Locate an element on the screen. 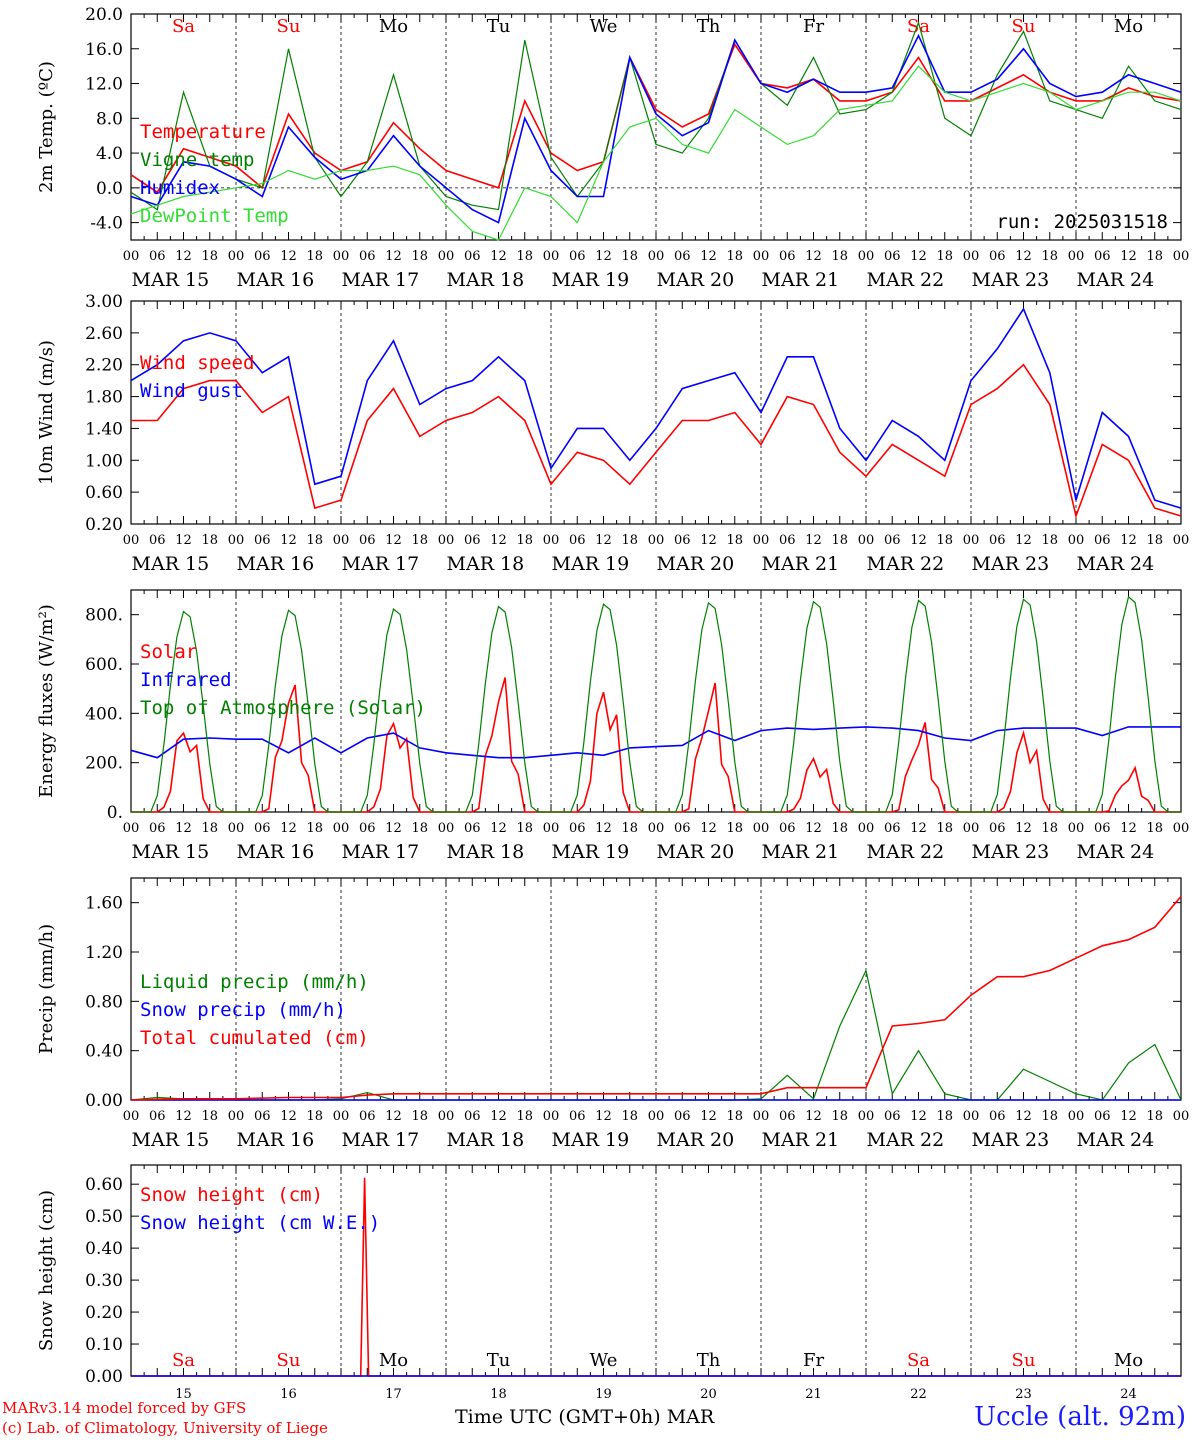 Image resolution: width=1194 pixels, height=1440 pixels. day-abbr: Su is located at coordinates (1024, 1360).